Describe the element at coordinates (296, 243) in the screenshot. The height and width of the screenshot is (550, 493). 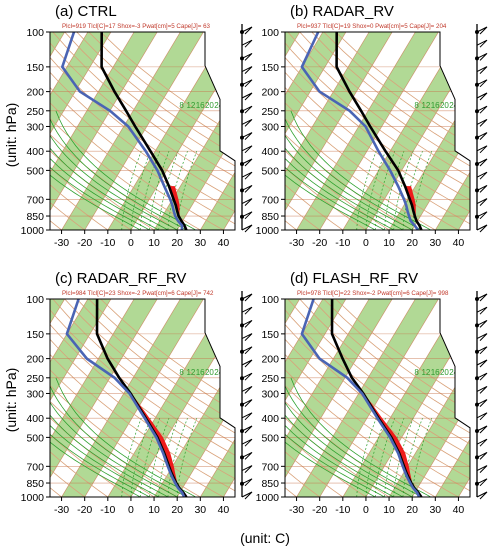
I see `x-tick-label: -30` at that location.